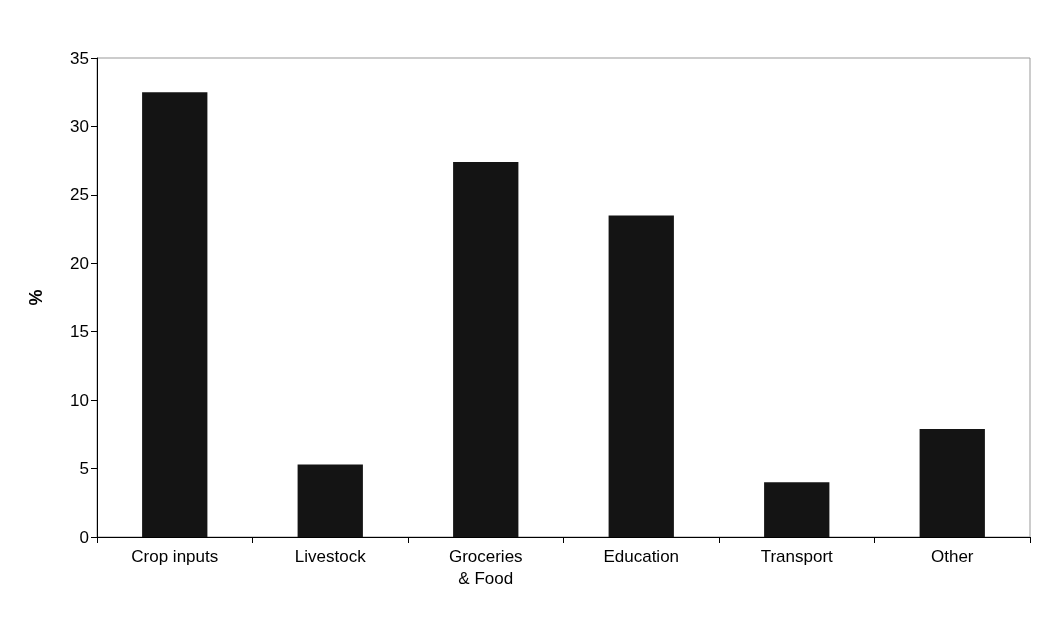 The image size is (1058, 618). What do you see at coordinates (641, 556) in the screenshot?
I see `x-tick-label: Education` at bounding box center [641, 556].